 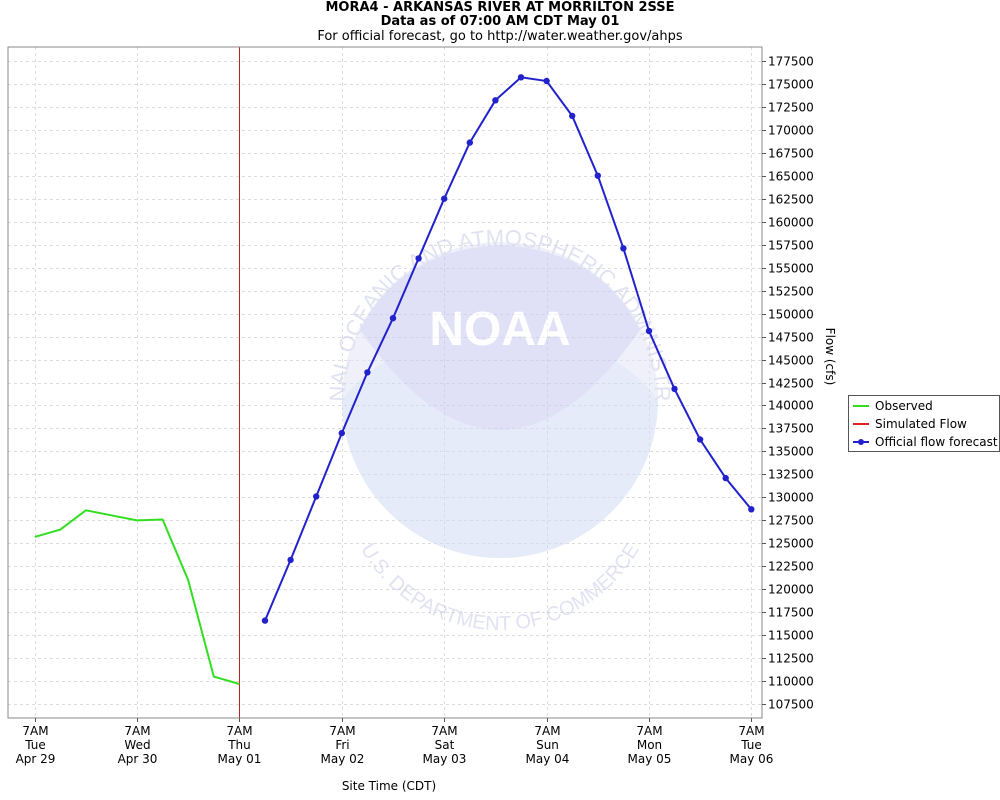 I want to click on x-tick-label: Mon, so click(x=649, y=745).